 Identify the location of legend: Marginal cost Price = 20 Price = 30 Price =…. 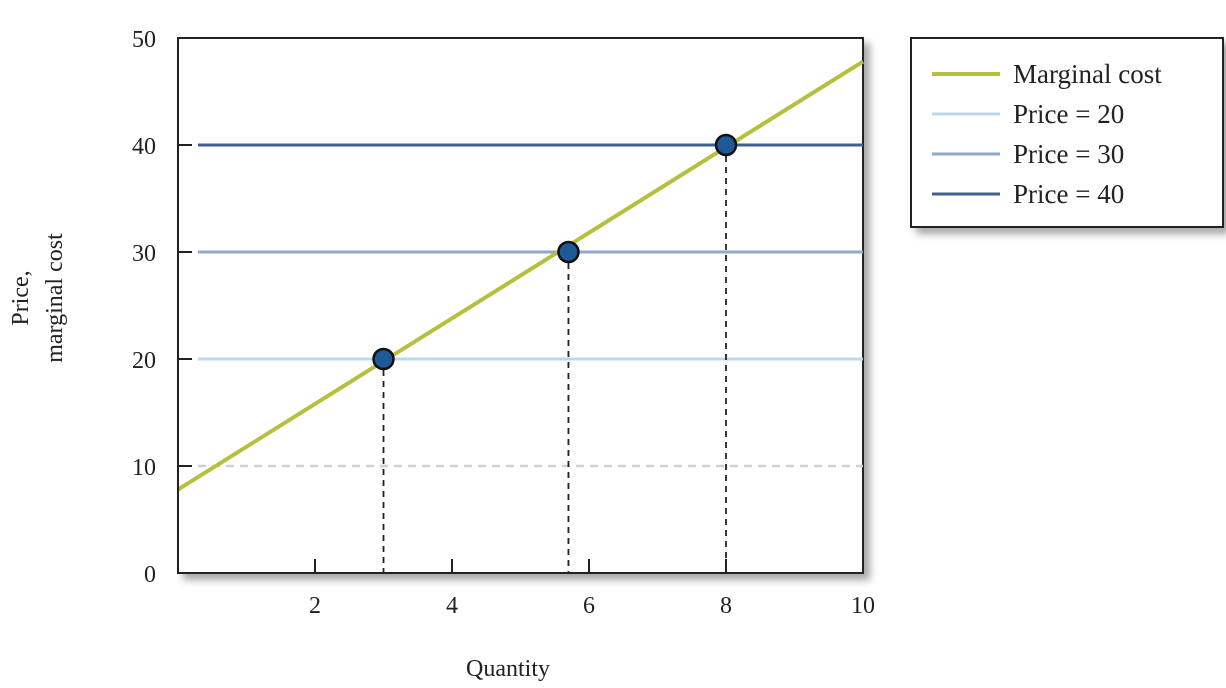
(1067, 132).